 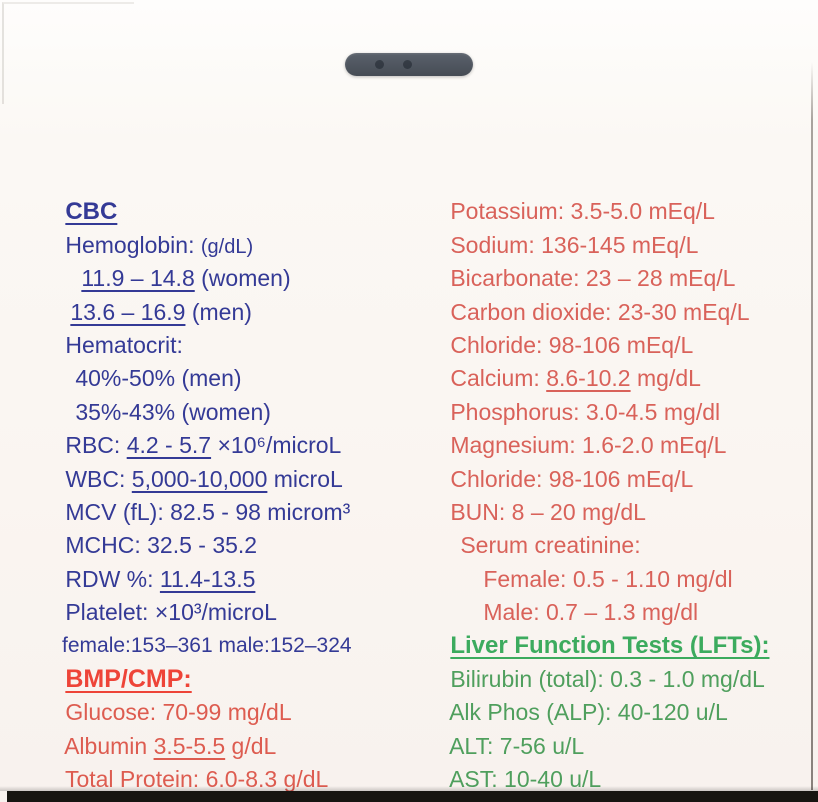 What do you see at coordinates (218, 226) in the screenshot?
I see `hemoglobin-row: Hemoglobin: (g/dL)` at bounding box center [218, 226].